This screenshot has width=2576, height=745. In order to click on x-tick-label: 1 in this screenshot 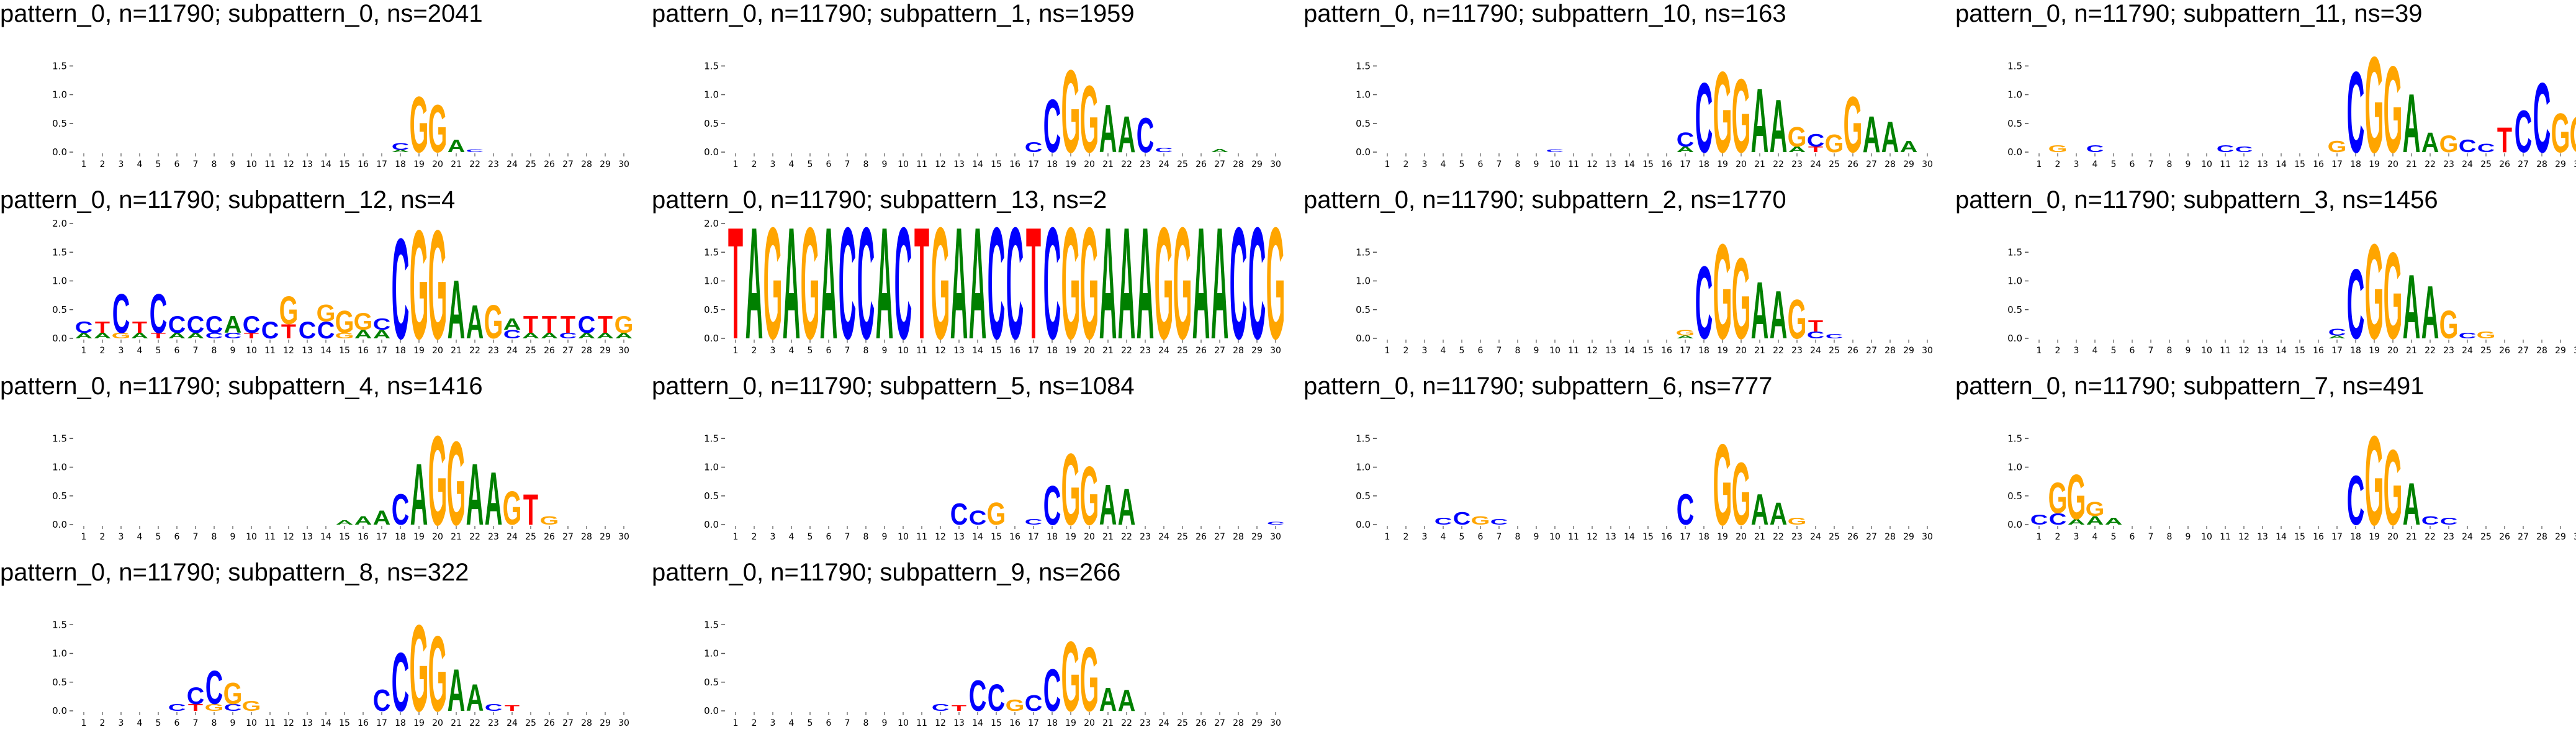, I will do `click(2039, 537)`.